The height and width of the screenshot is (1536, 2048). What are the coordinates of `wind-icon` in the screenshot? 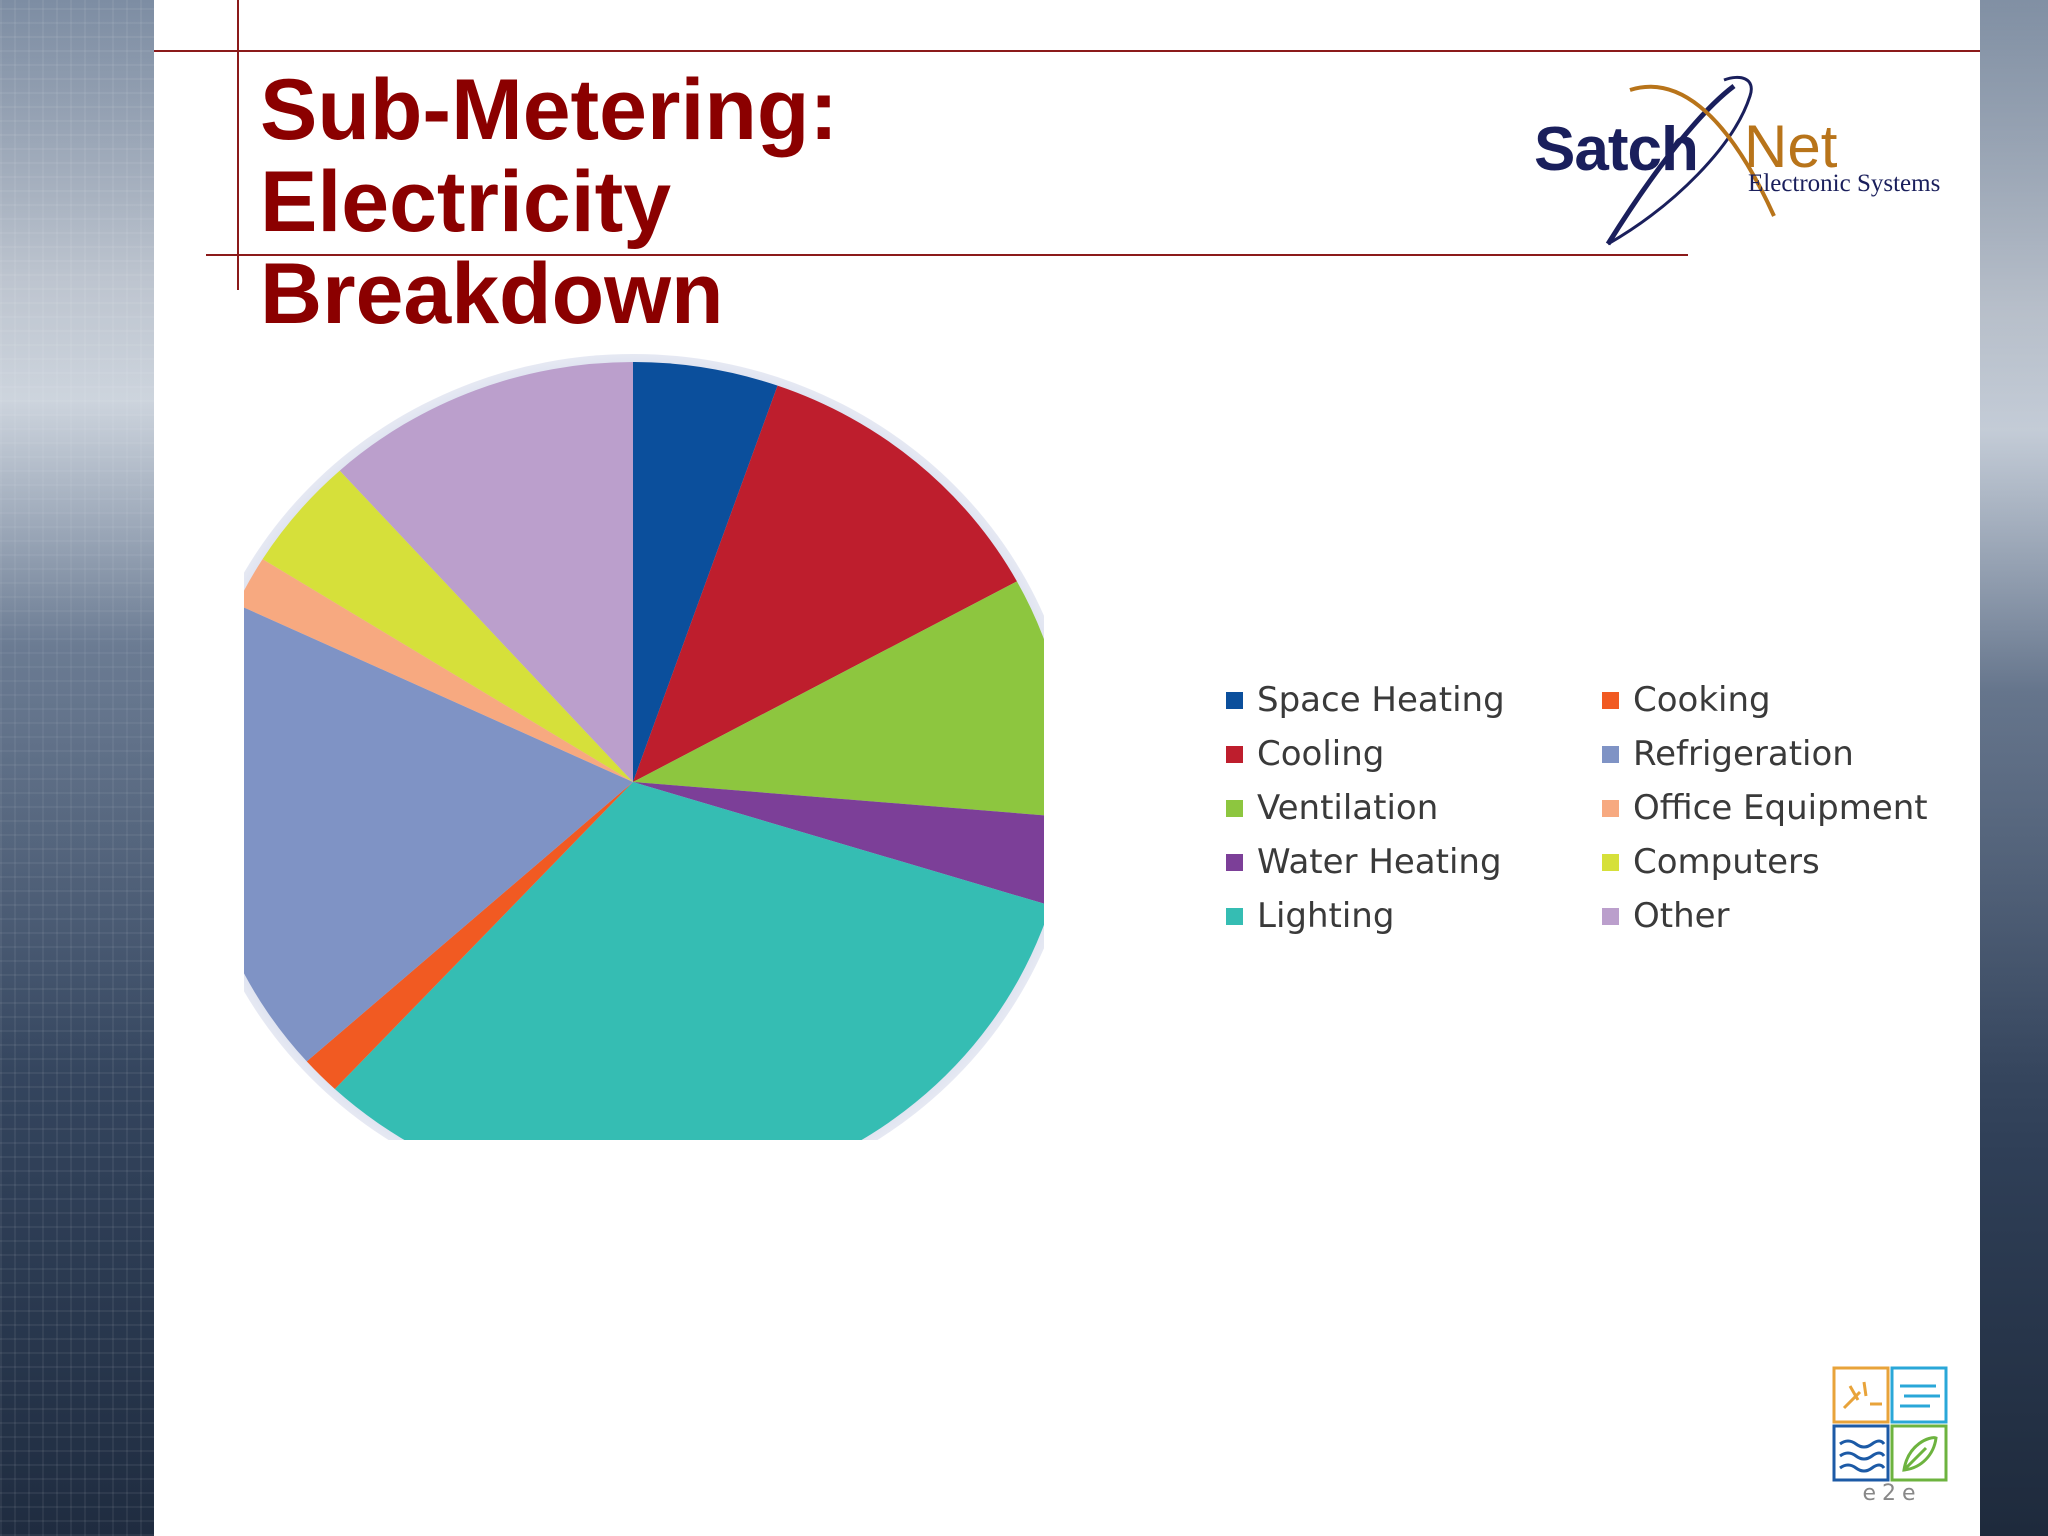 It's located at (1919, 1395).